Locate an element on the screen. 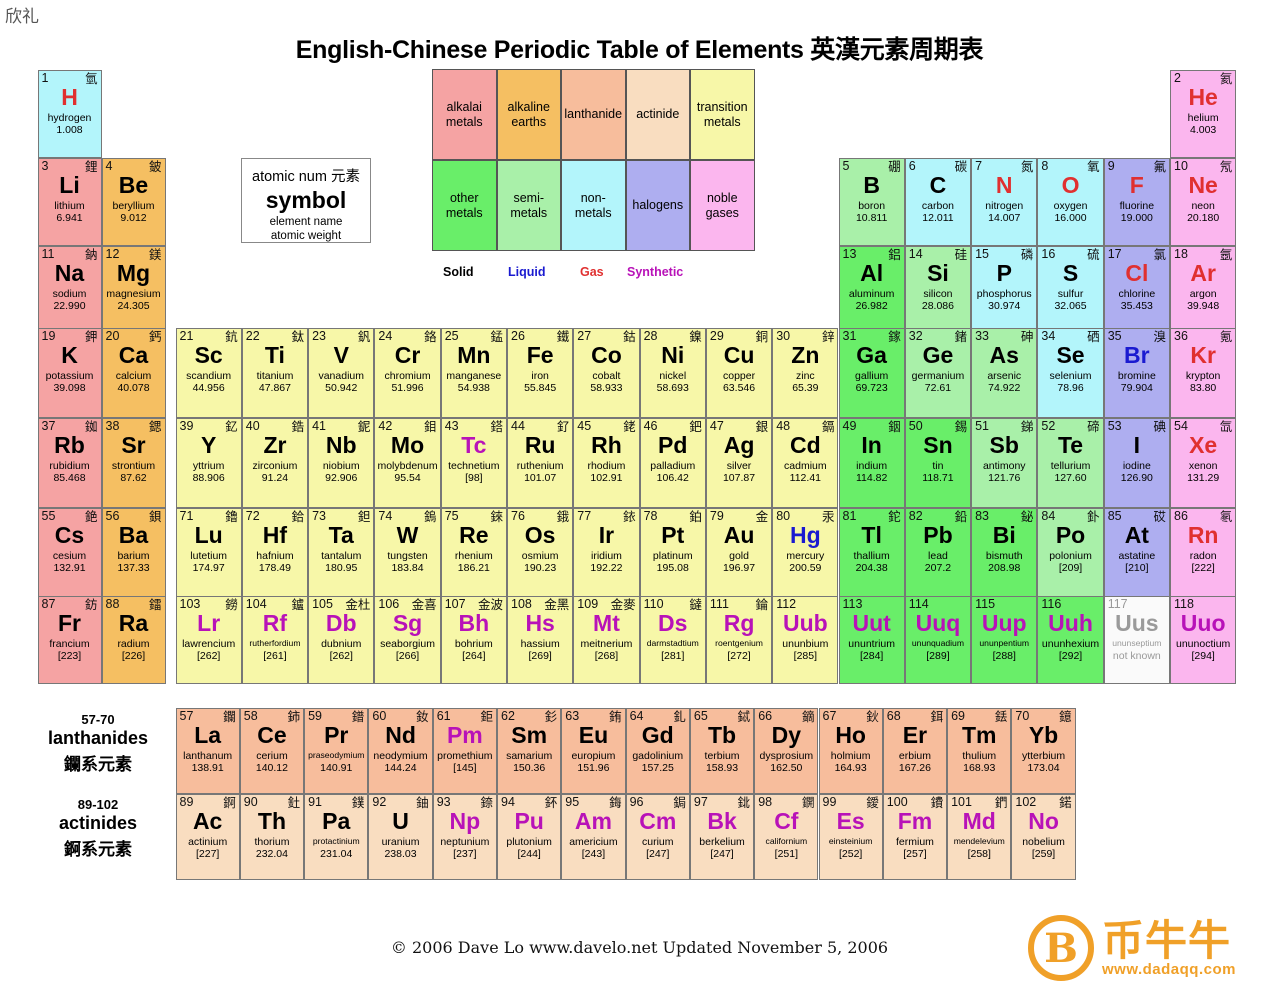  element-cell-uuq: 114 Uuq ununquadium [289] is located at coordinates (938, 640).